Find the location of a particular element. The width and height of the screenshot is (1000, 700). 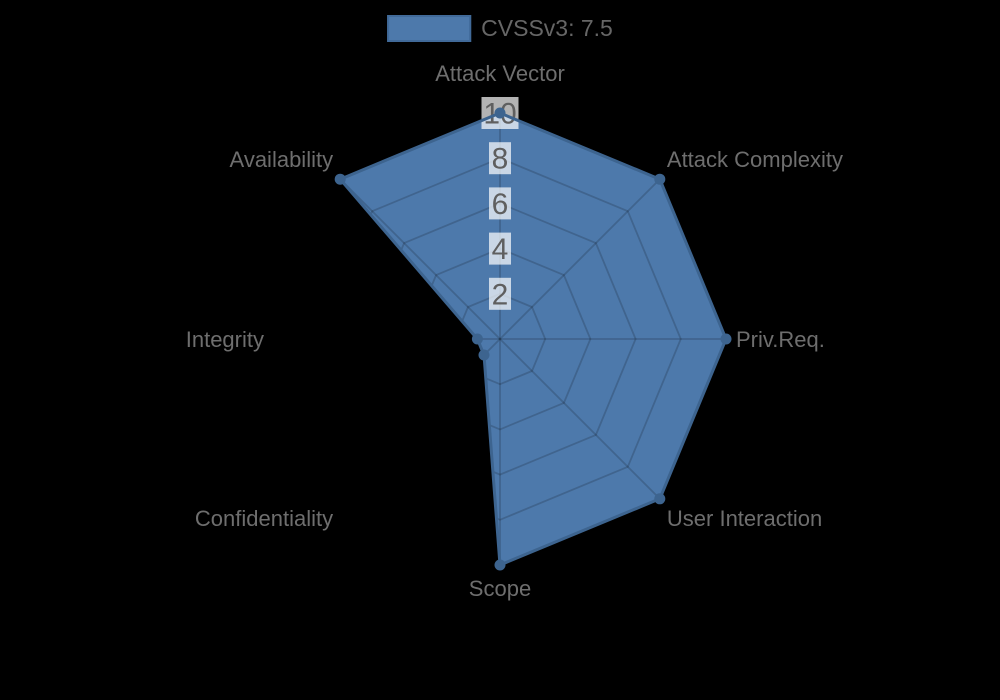

data-point-user-interaction is located at coordinates (660, 499).